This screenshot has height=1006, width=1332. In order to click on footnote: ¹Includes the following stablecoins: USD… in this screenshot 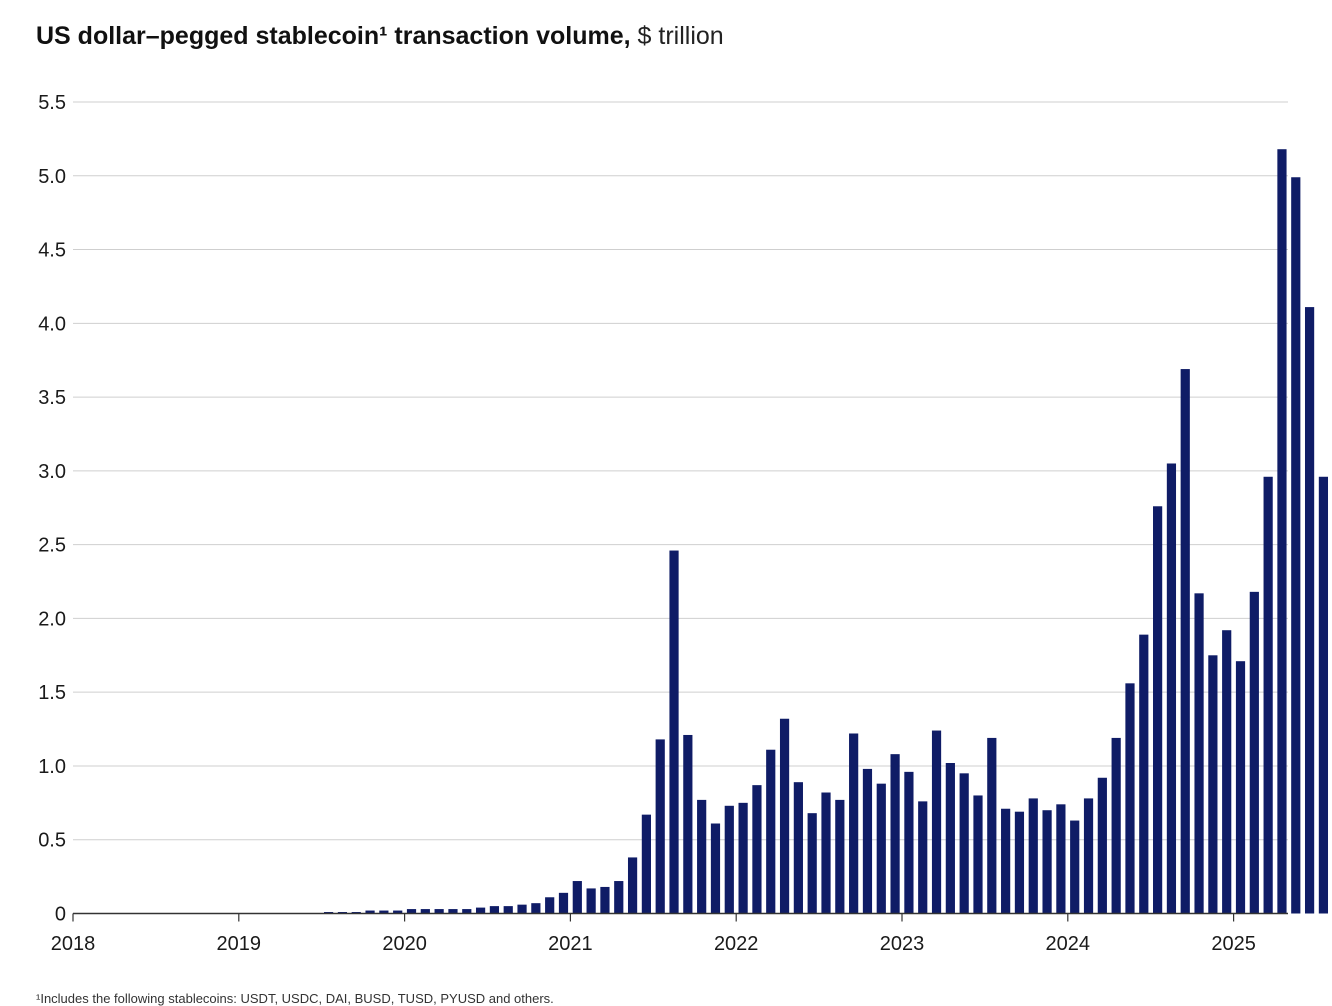, I will do `click(295, 998)`.